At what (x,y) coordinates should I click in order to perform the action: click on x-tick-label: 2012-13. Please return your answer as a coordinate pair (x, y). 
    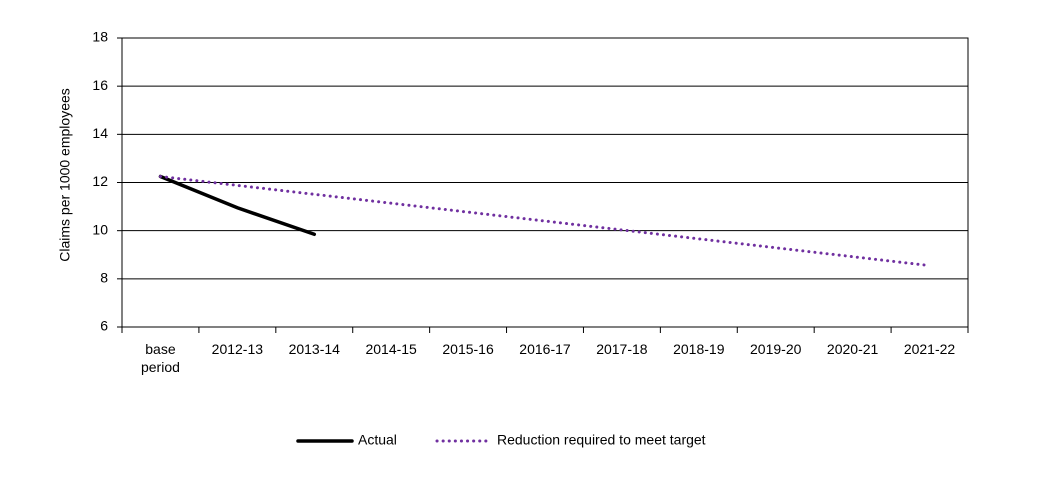
    Looking at the image, I should click on (237, 349).